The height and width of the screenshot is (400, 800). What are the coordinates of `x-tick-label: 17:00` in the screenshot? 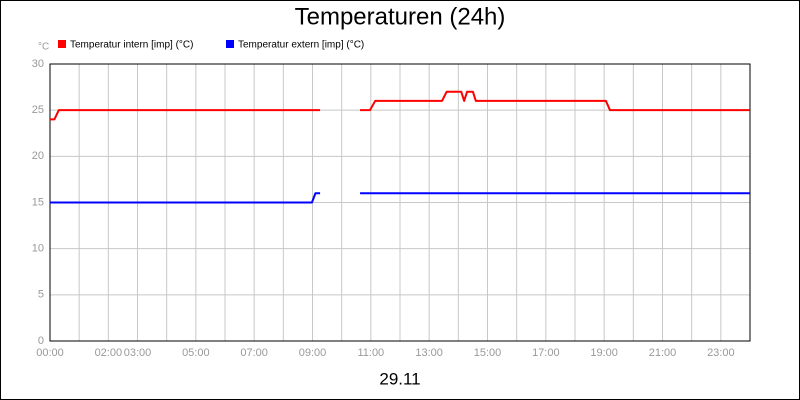 It's located at (546, 353).